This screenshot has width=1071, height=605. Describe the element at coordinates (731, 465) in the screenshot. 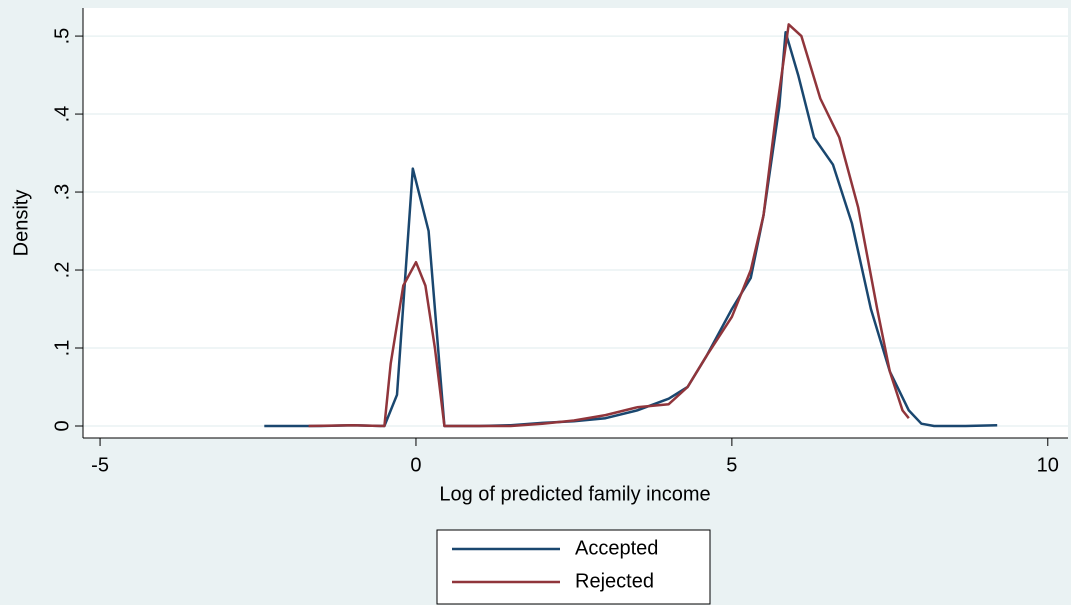

I see `x-tick-label: 5` at that location.